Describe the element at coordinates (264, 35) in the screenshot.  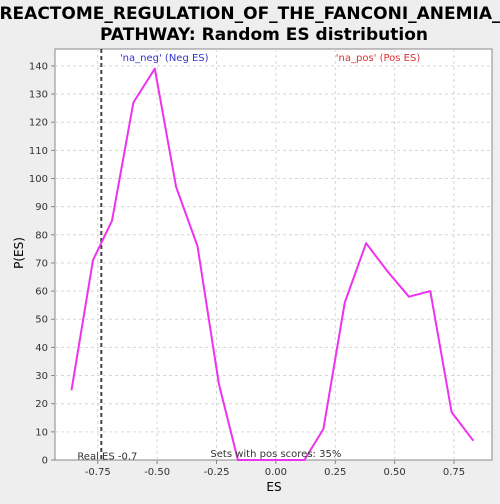
I see `chart-title-line-2: PATHWAY: Random ES distribution` at that location.